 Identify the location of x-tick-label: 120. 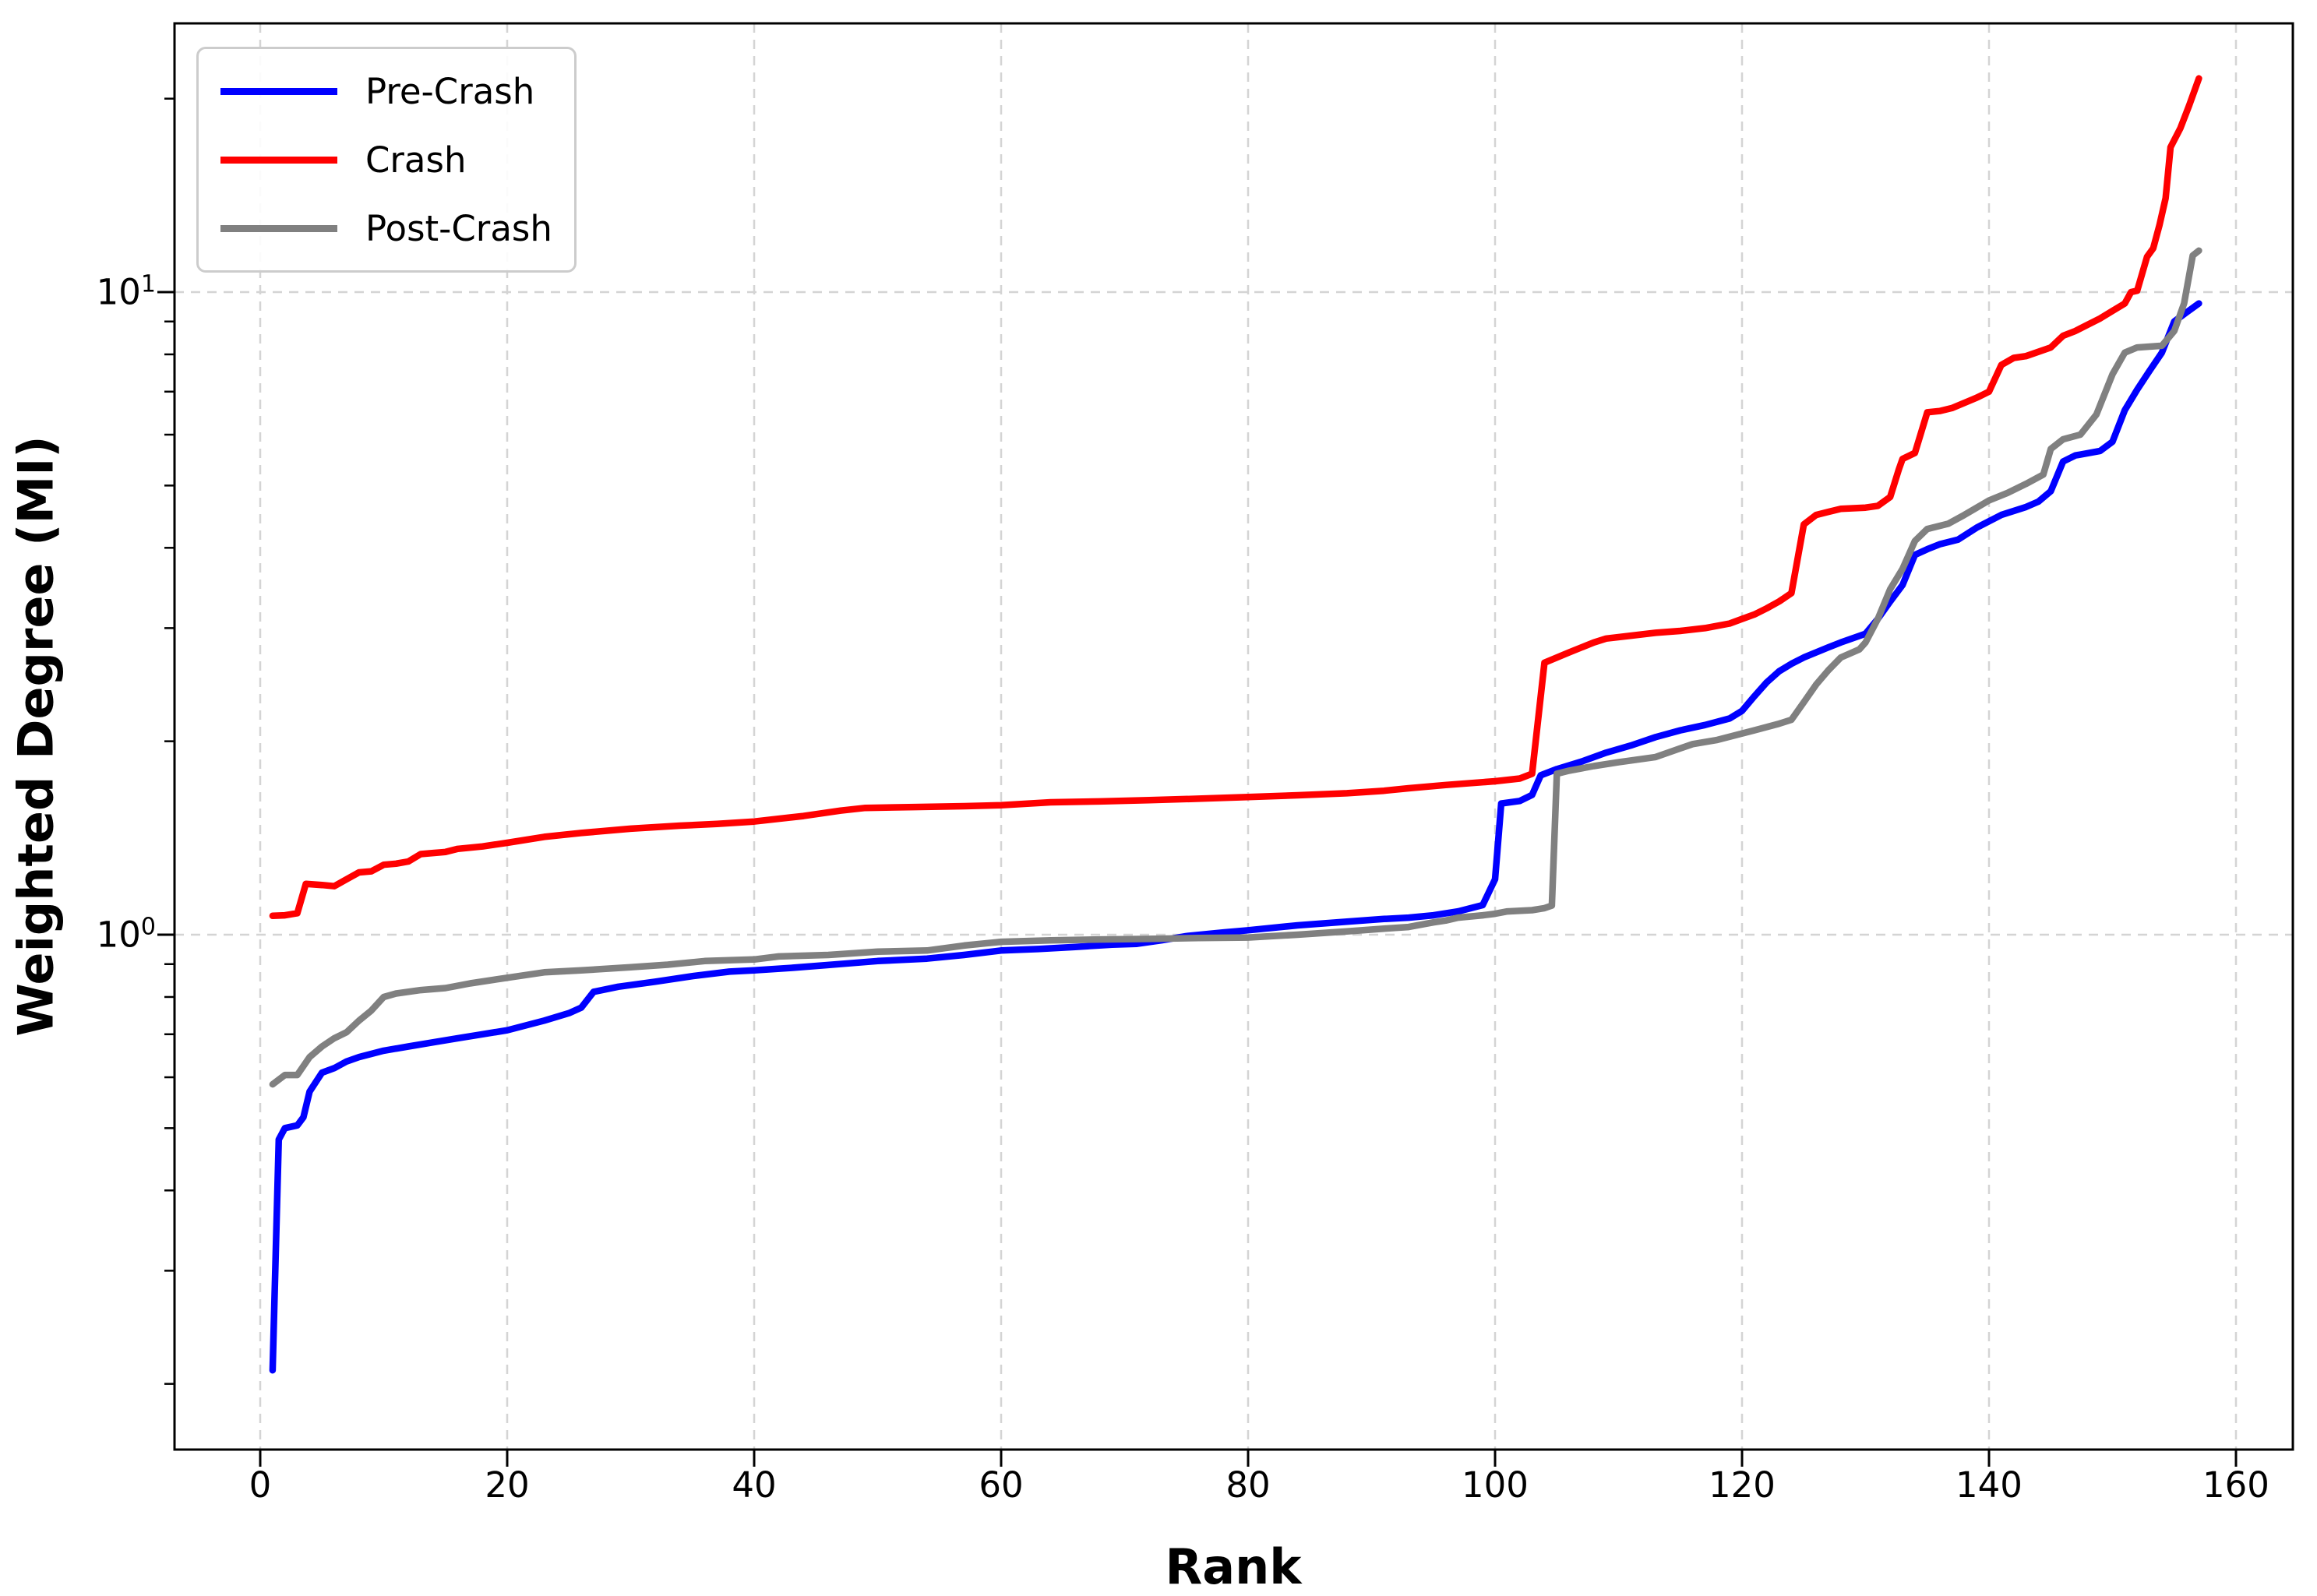
(1742, 1485).